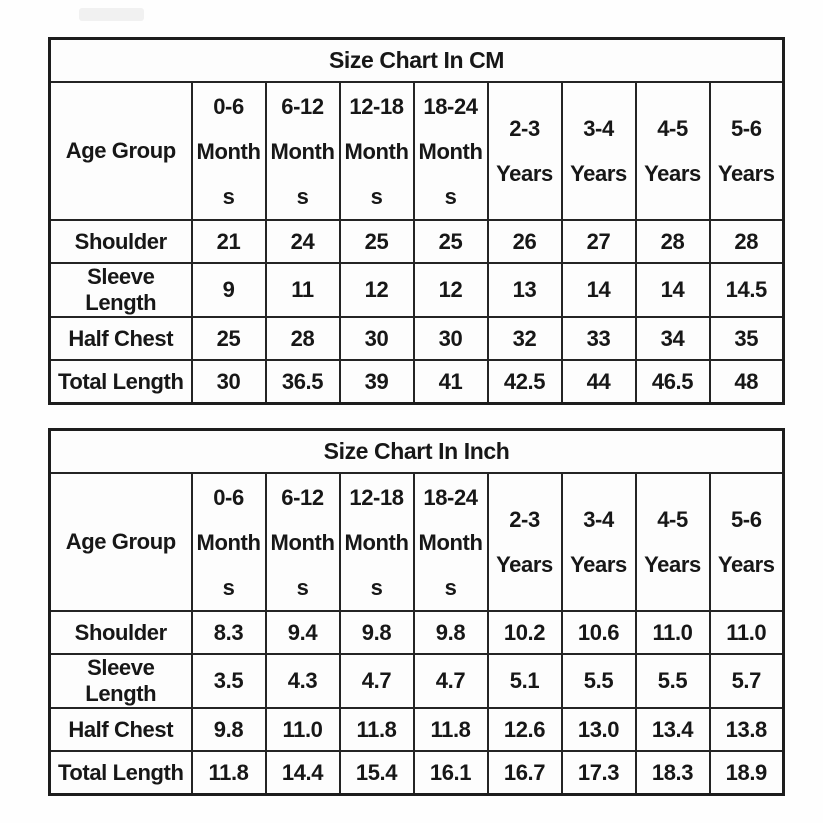  I want to click on cell-value: 5.7, so click(746, 681).